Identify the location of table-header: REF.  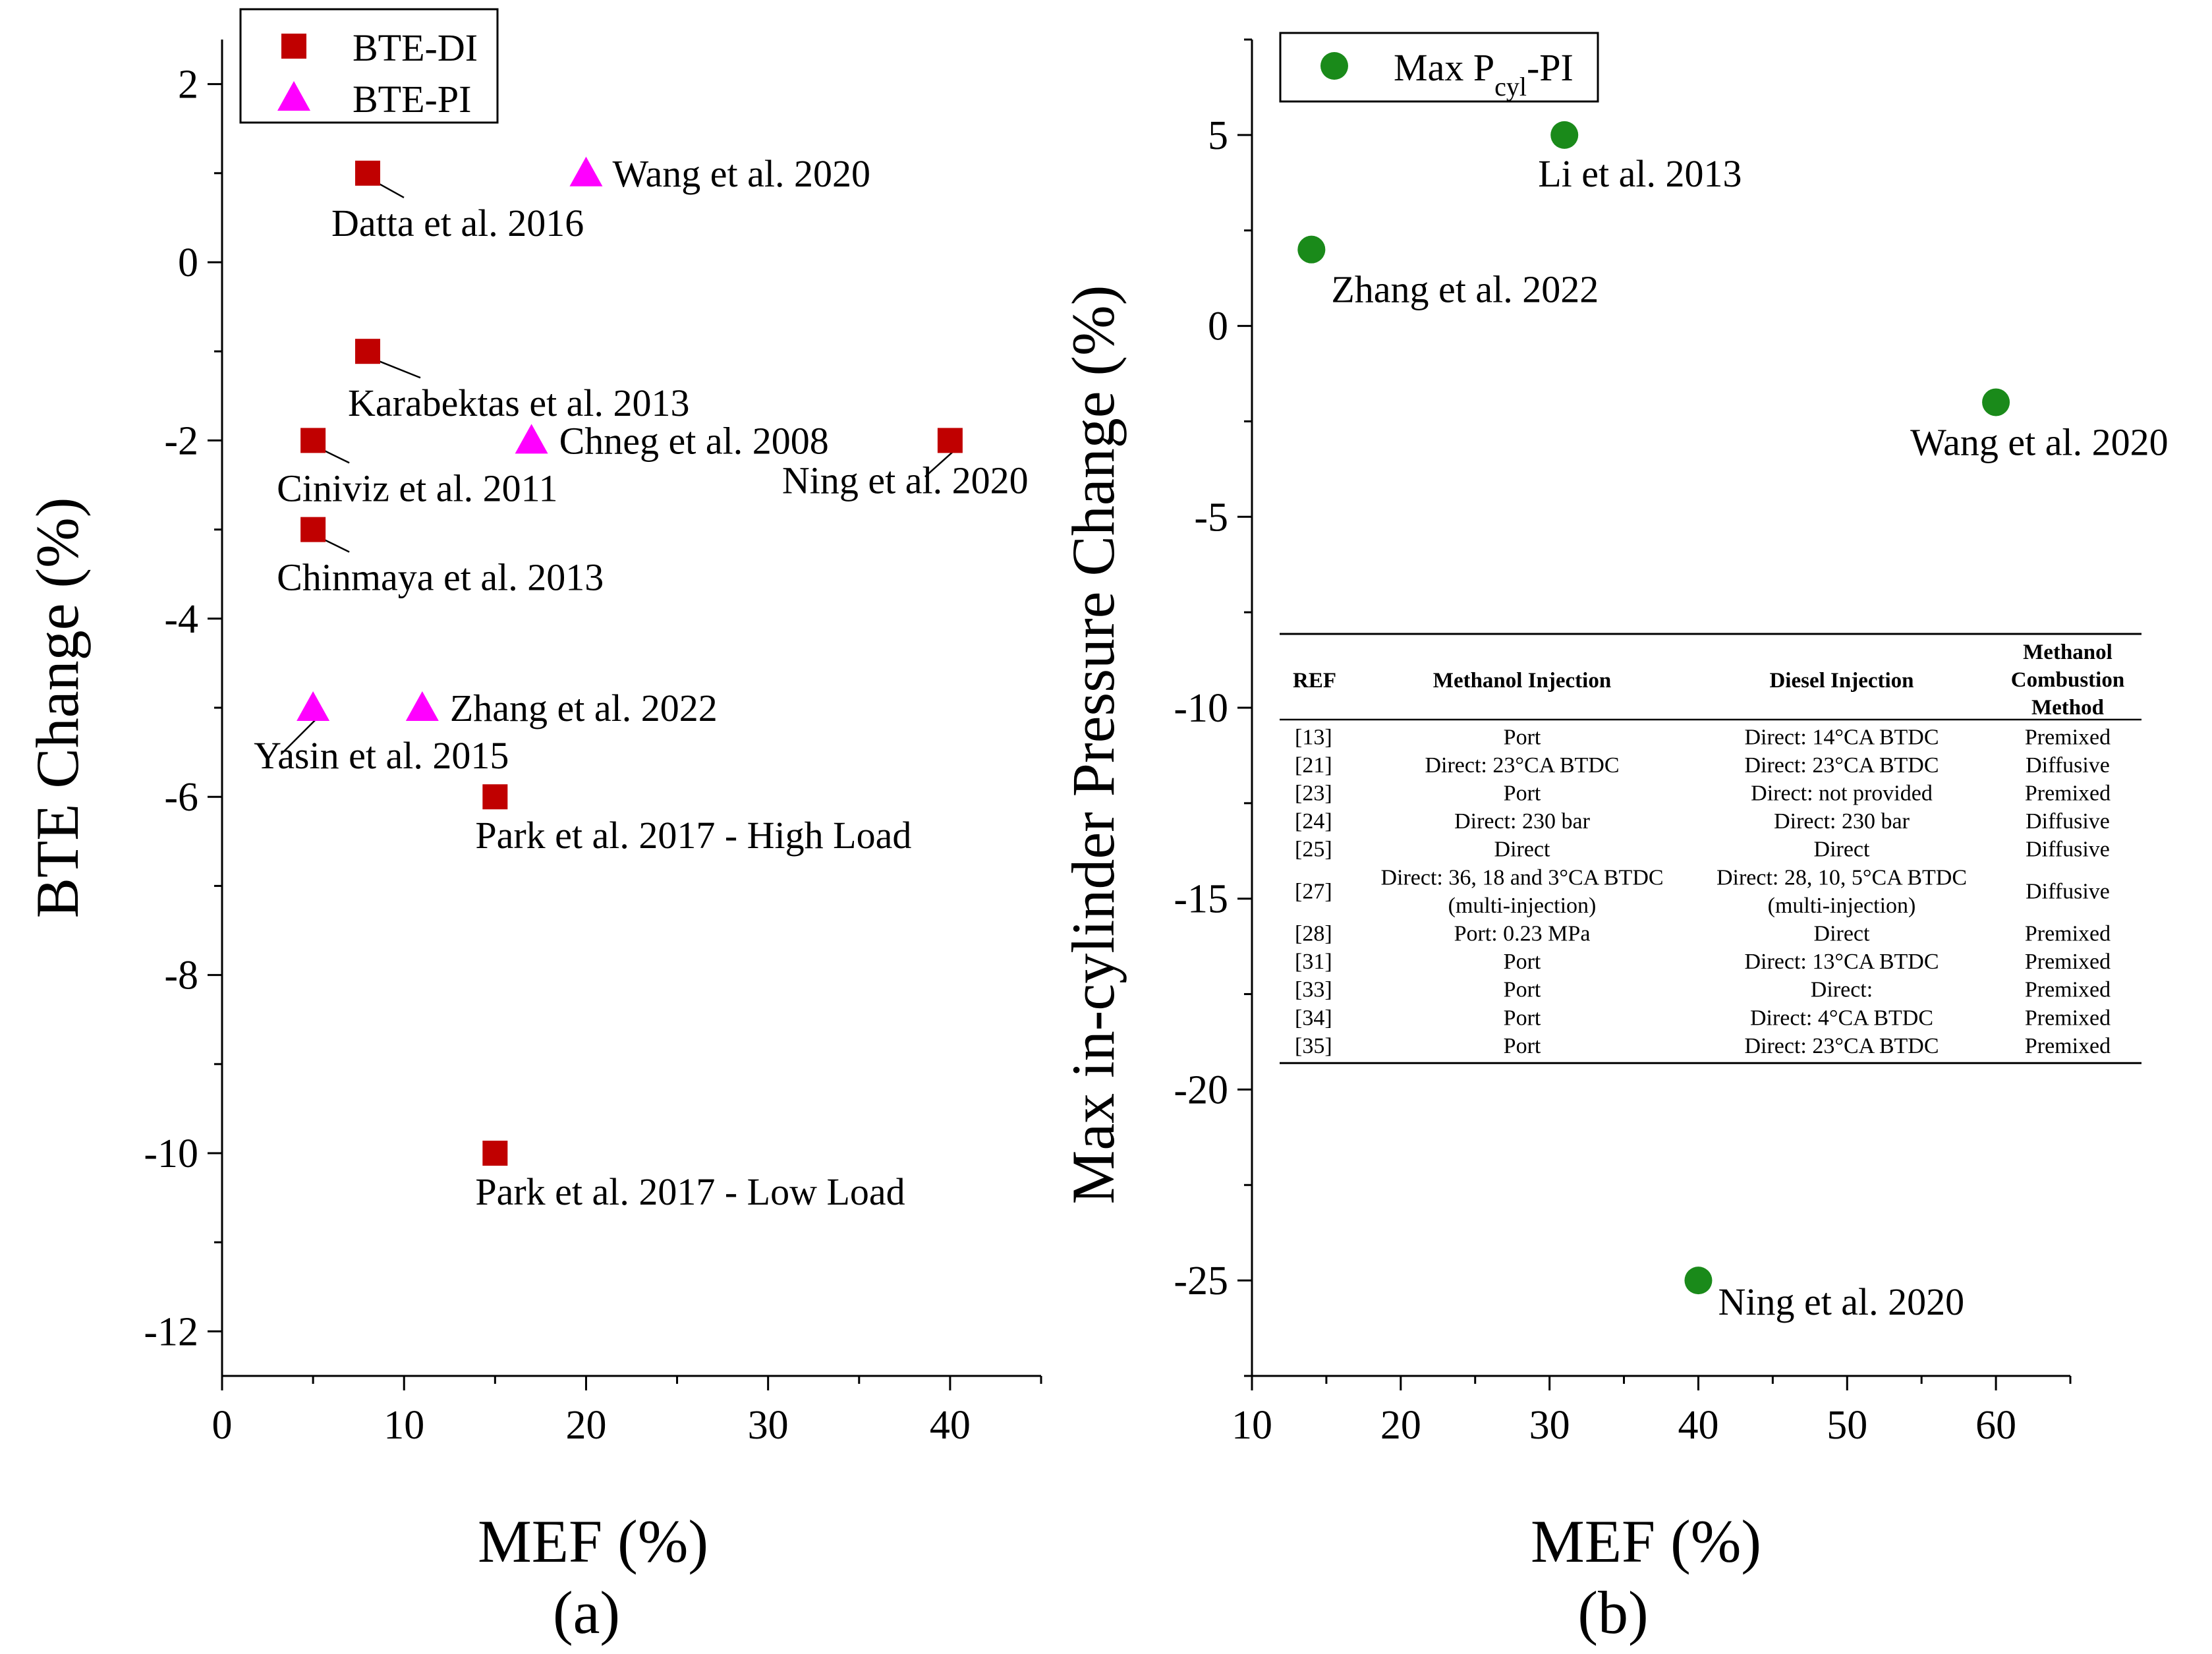
(1314, 681).